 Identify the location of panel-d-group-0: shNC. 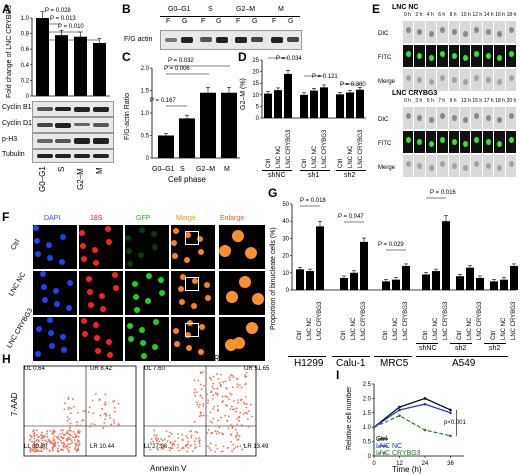
(277, 175).